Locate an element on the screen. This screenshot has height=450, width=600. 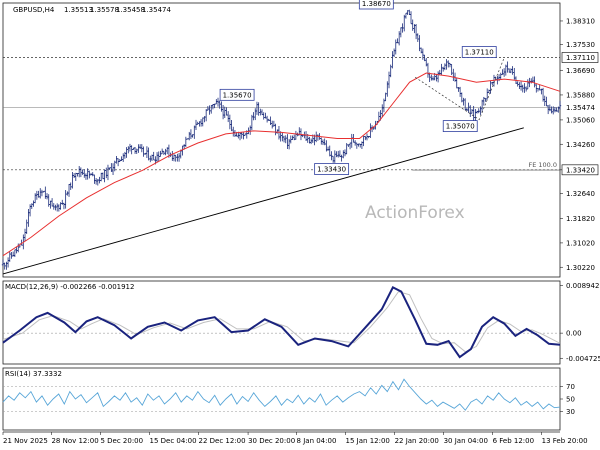
time-tick-label: 8 Jan 04:00 is located at coordinates (317, 441).